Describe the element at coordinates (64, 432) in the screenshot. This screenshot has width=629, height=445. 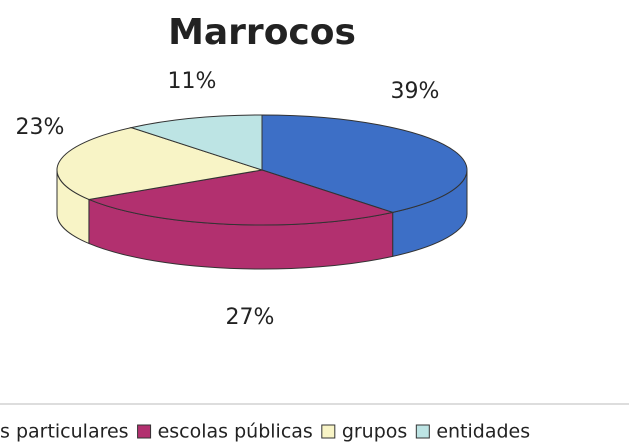
I see `legend-label: s particulares` at that location.